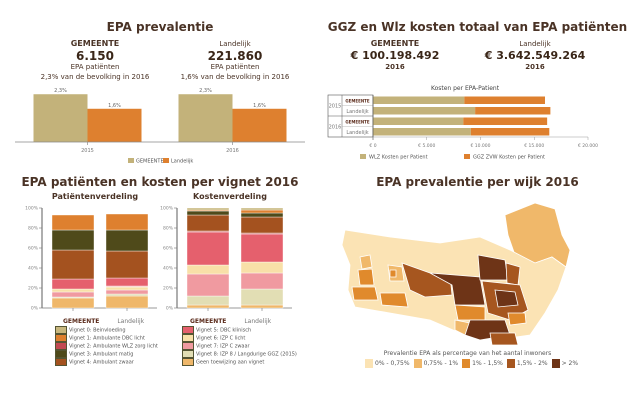  I want to click on y-tick-label: 0%, so click(35, 309).